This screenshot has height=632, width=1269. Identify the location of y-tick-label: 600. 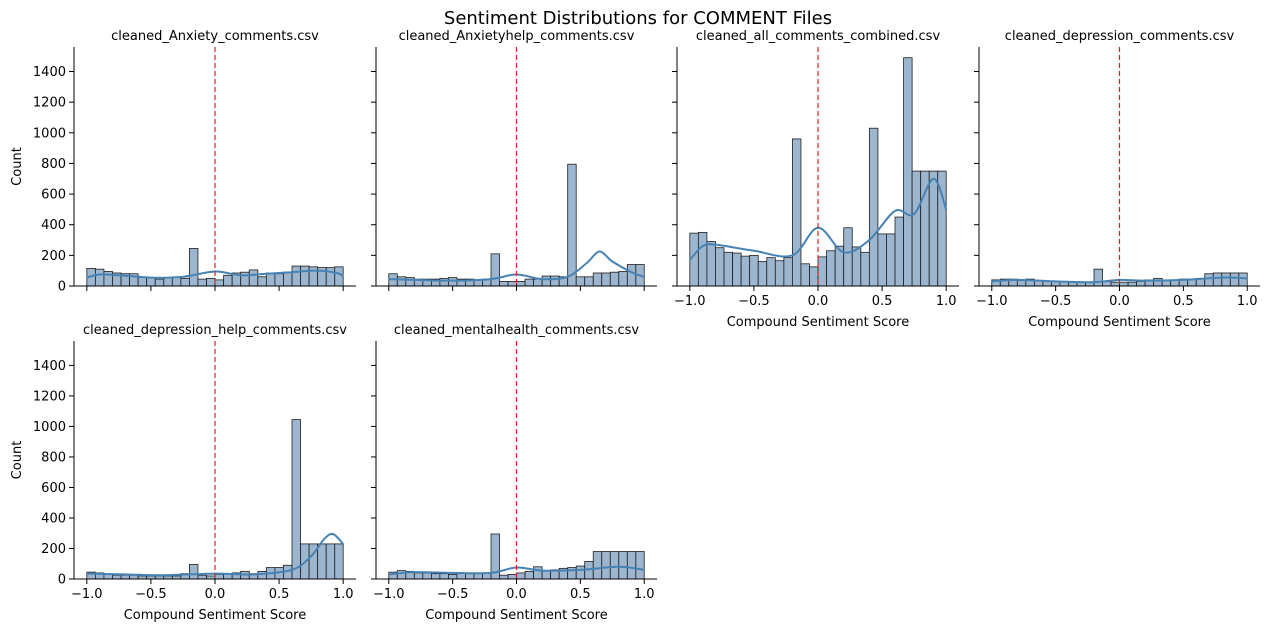
(53, 488).